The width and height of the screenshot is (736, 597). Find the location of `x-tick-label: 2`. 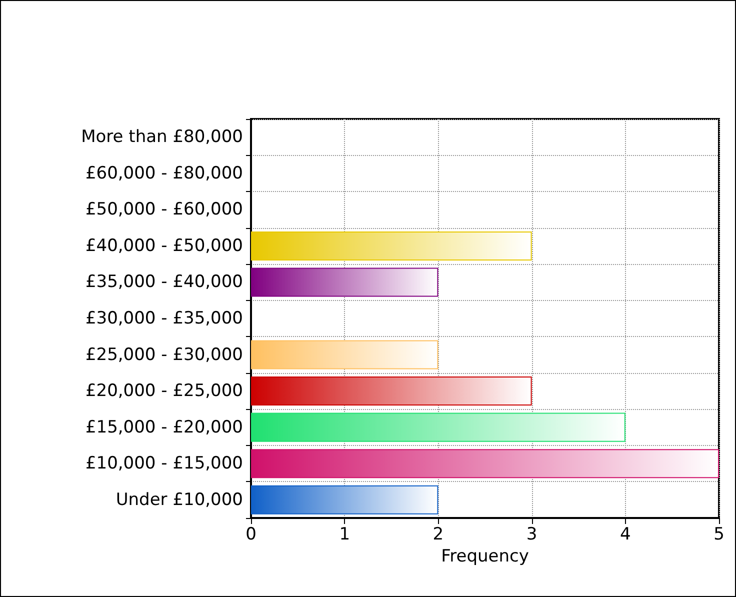

x-tick-label: 2 is located at coordinates (438, 534).